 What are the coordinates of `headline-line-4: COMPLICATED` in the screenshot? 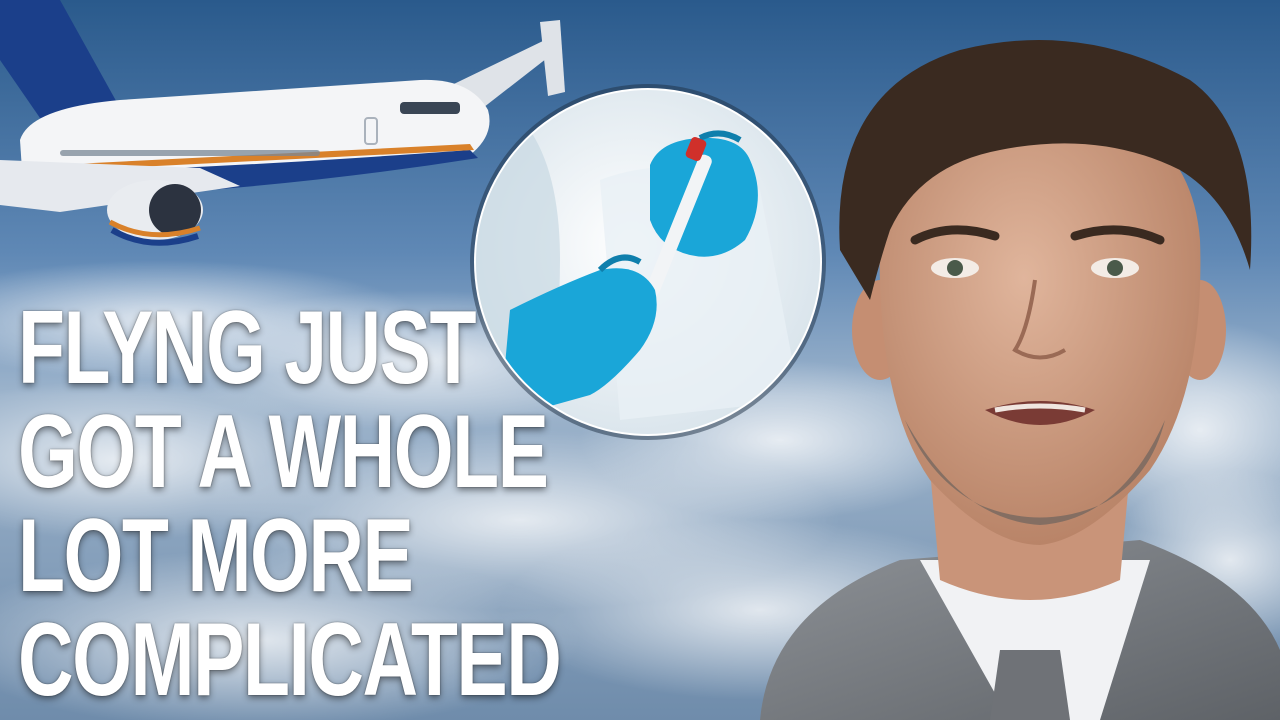 It's located at (290, 660).